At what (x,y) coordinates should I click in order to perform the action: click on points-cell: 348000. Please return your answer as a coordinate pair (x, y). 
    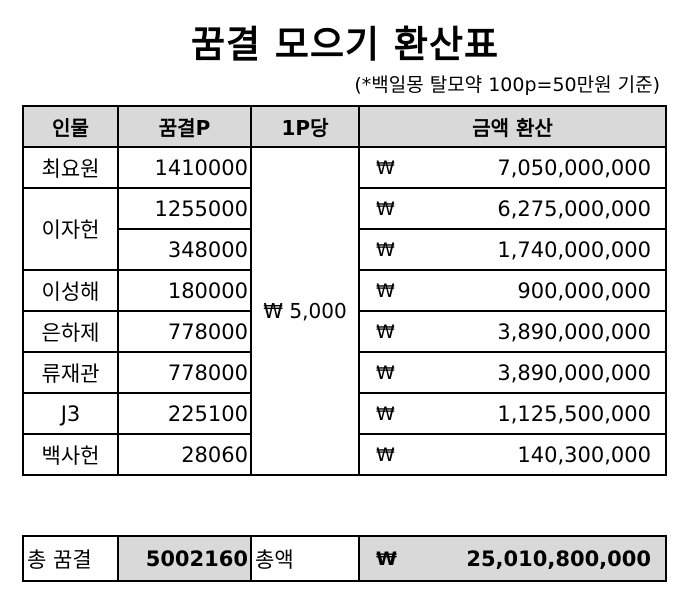
    Looking at the image, I should click on (184, 249).